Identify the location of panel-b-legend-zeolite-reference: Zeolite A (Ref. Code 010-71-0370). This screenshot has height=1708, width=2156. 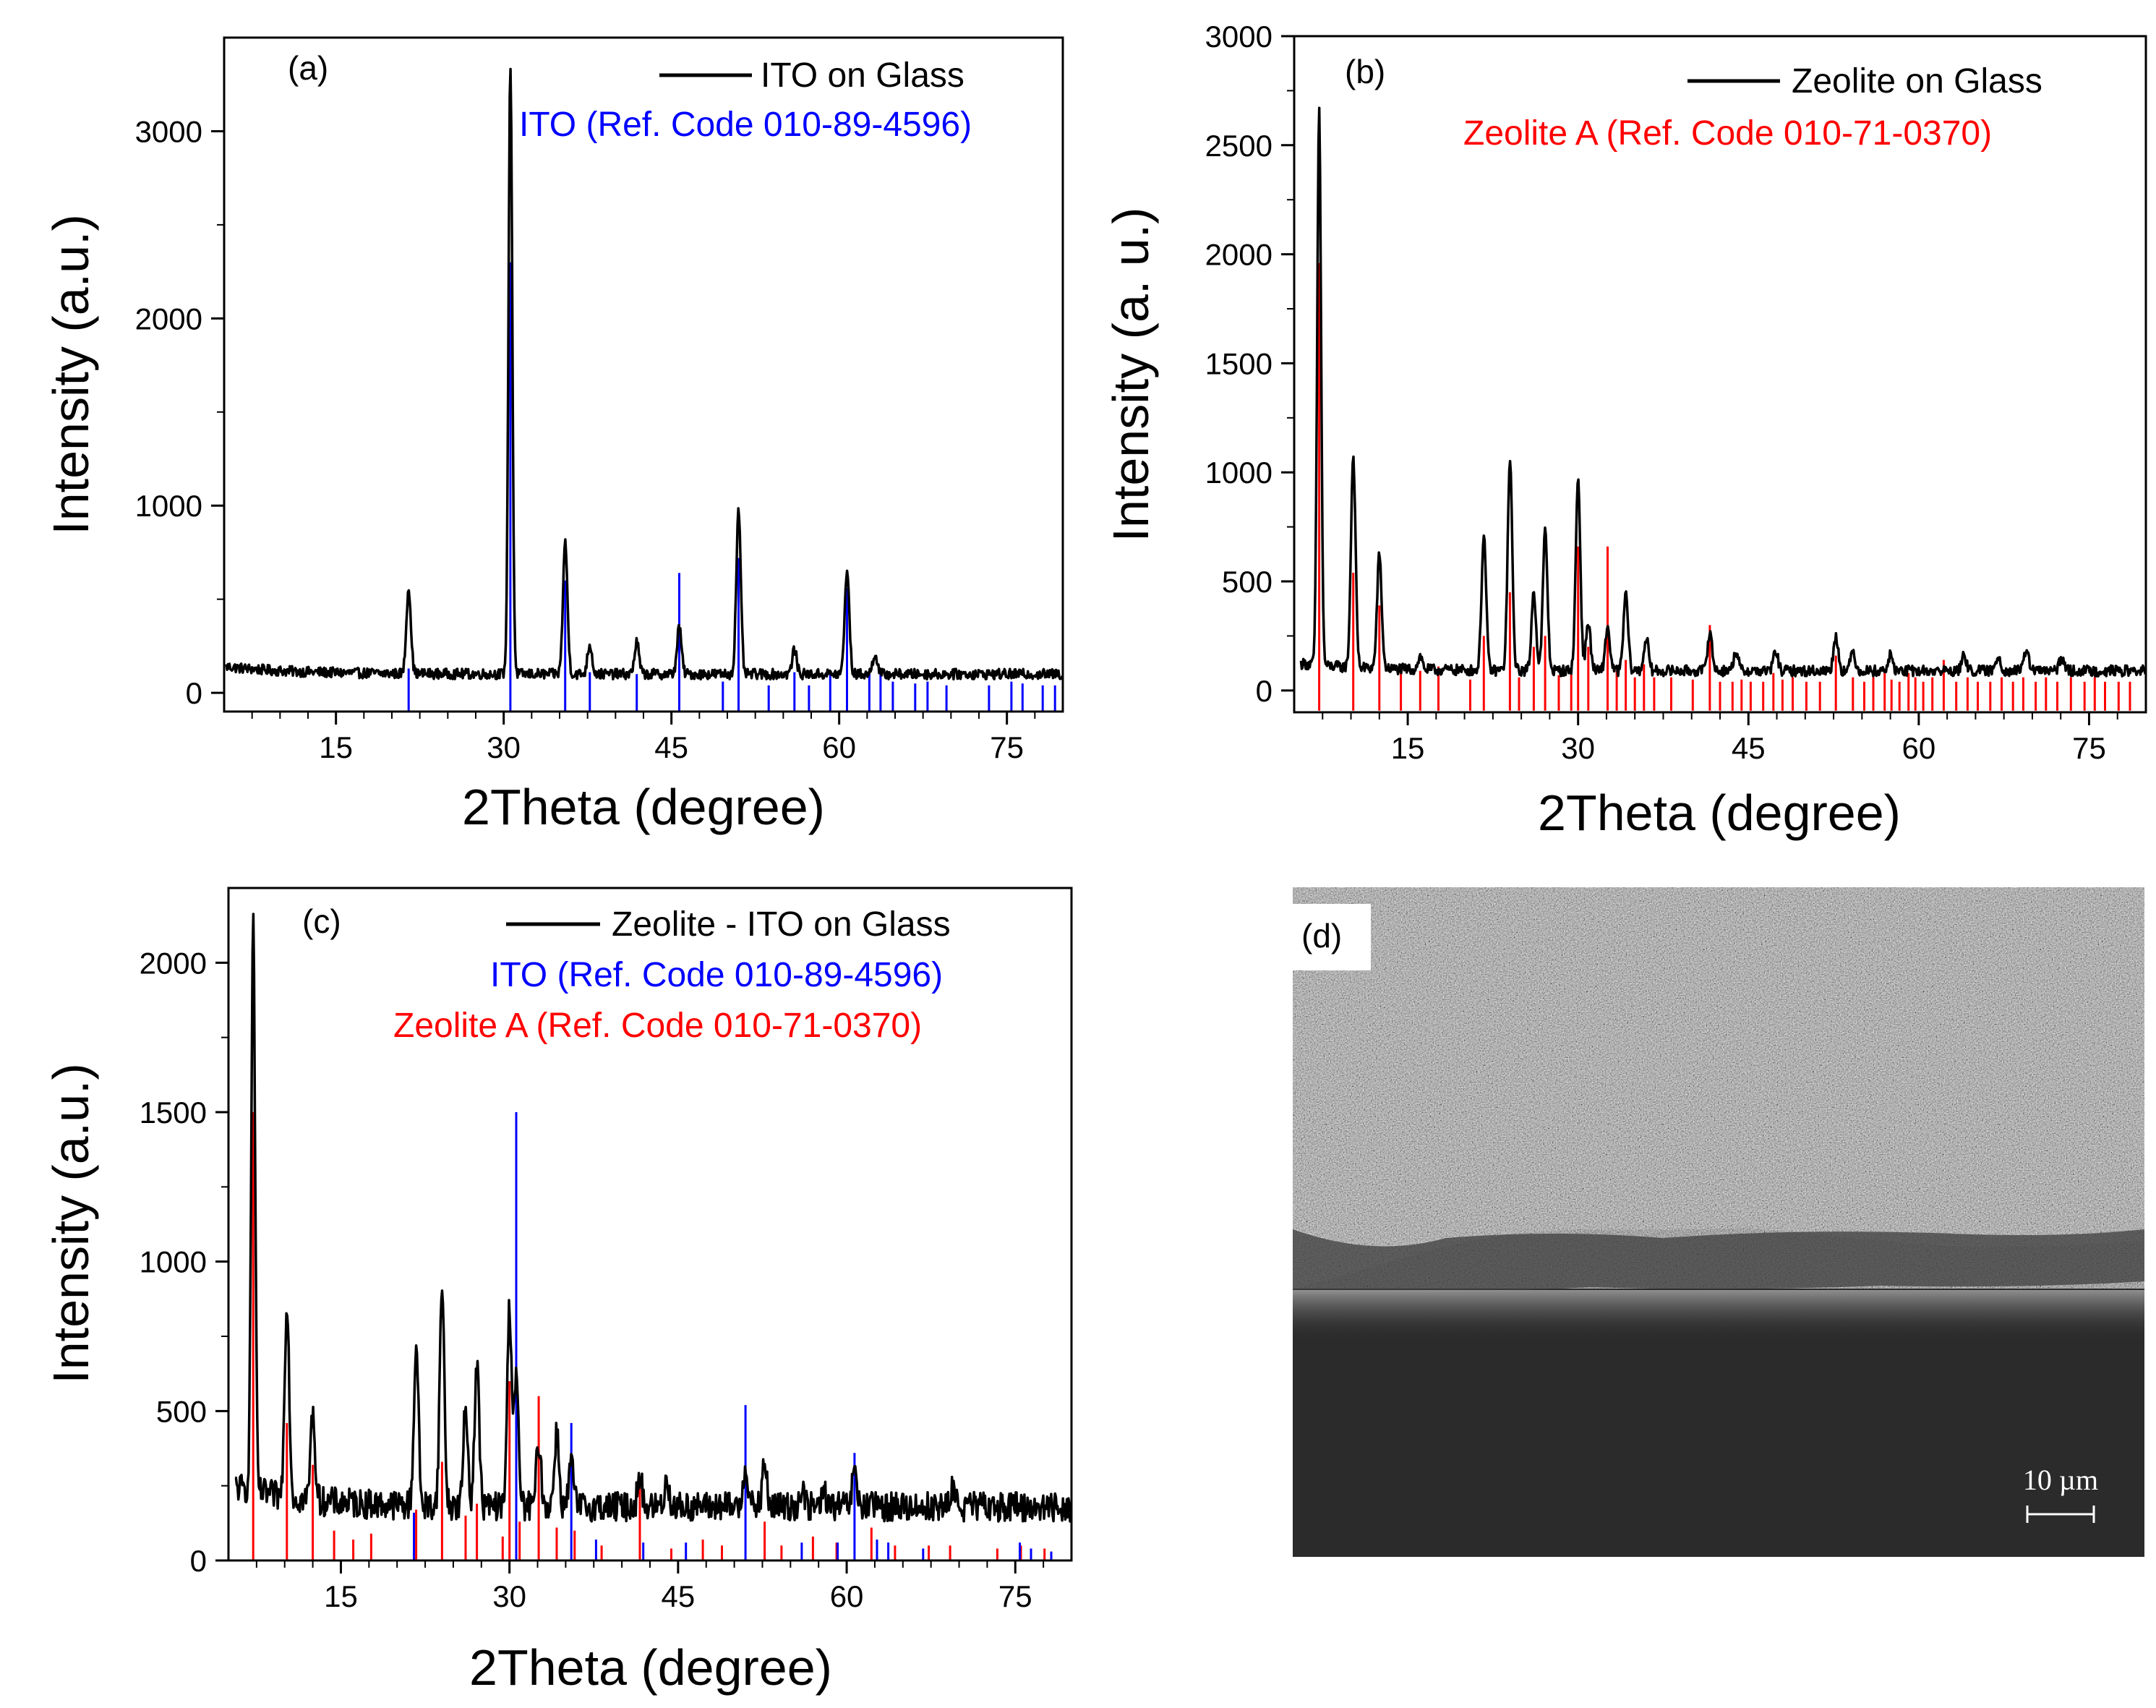
(1727, 134).